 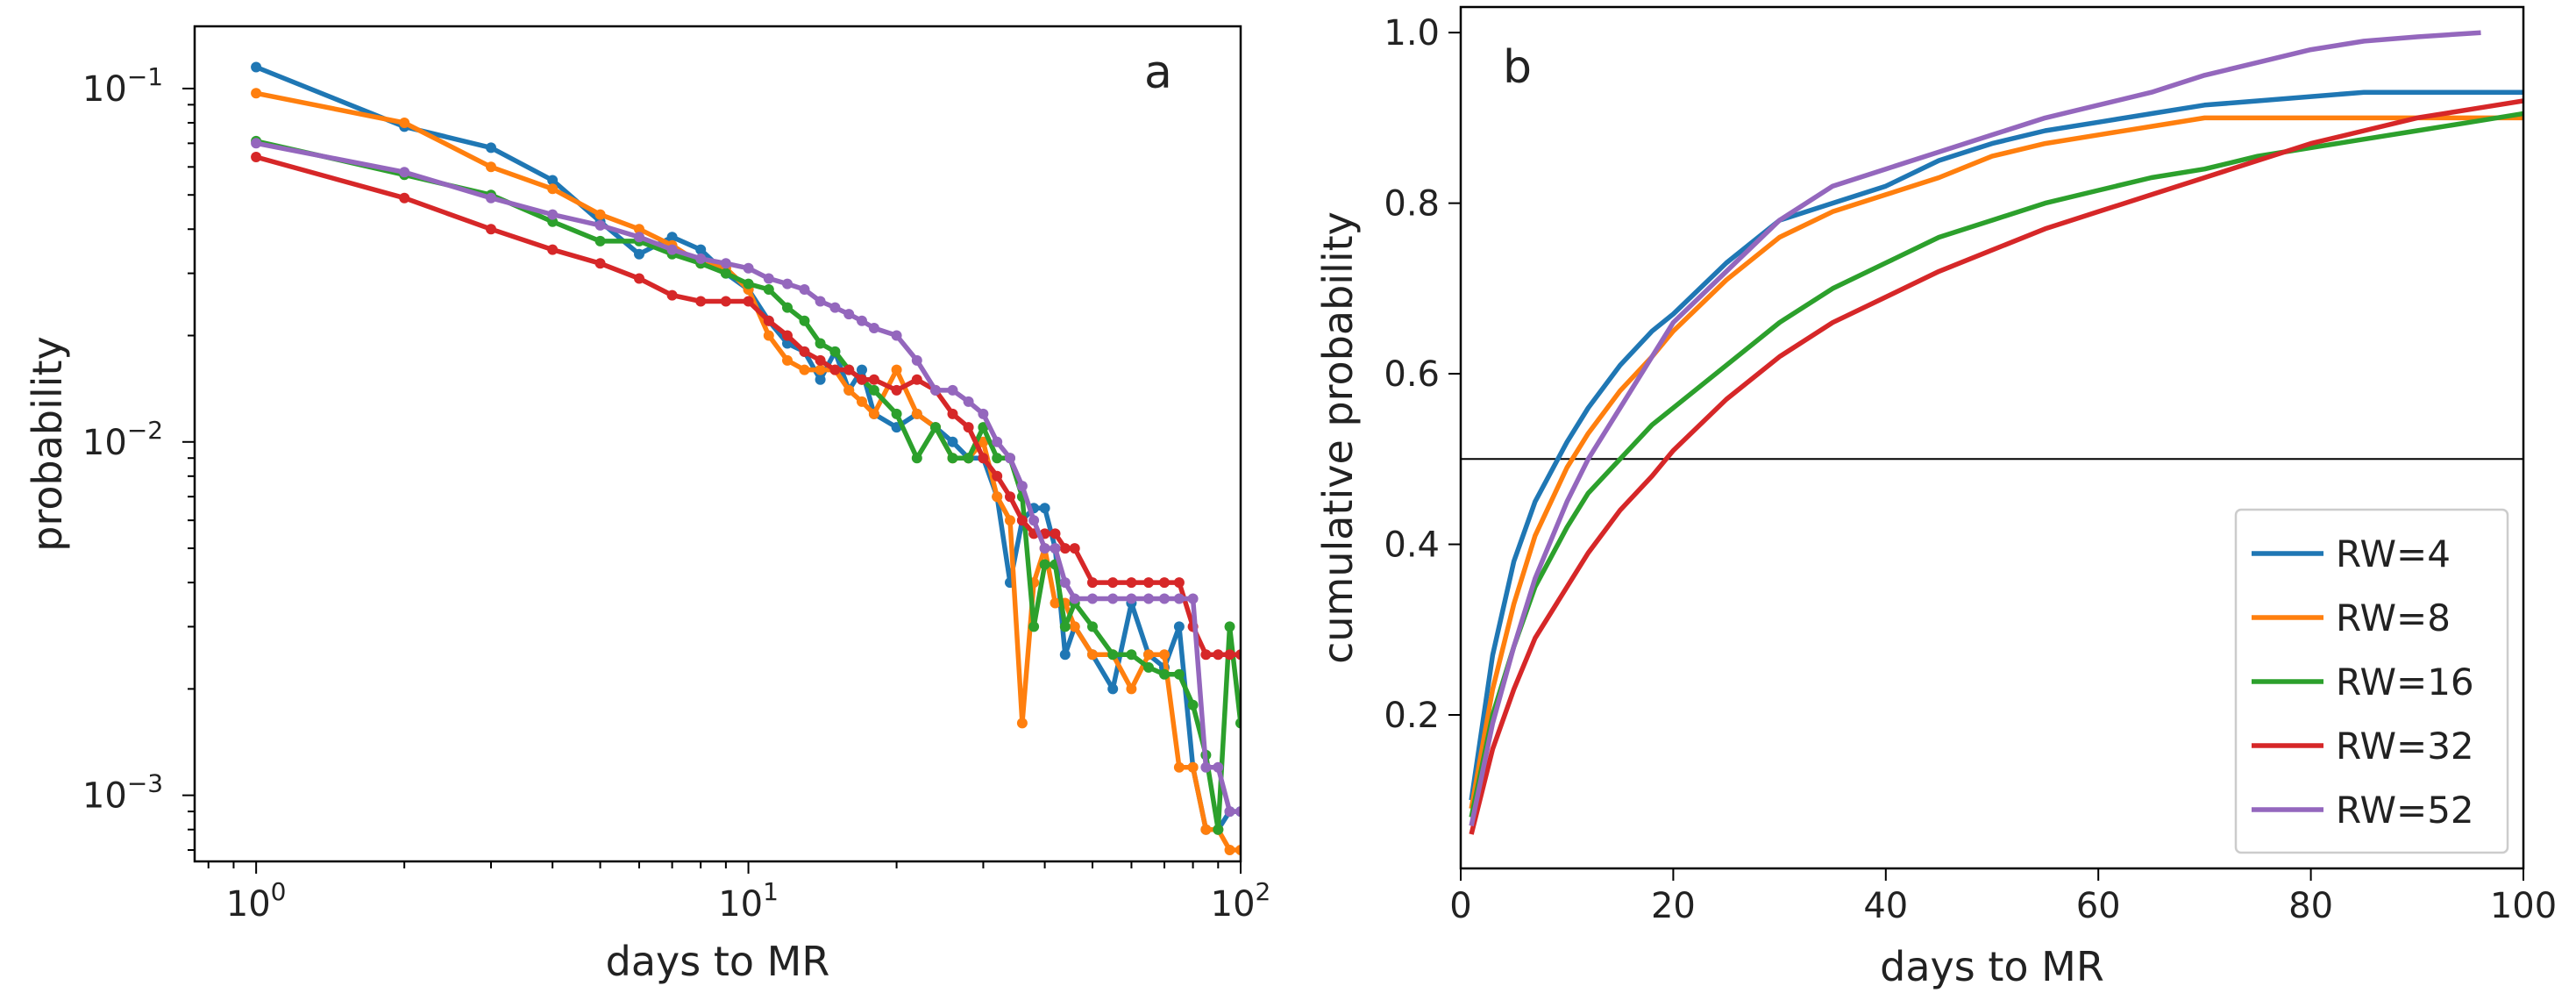 What do you see at coordinates (1338, 437) in the screenshot?
I see `panel-b-y-axis-label: cumulative probability` at bounding box center [1338, 437].